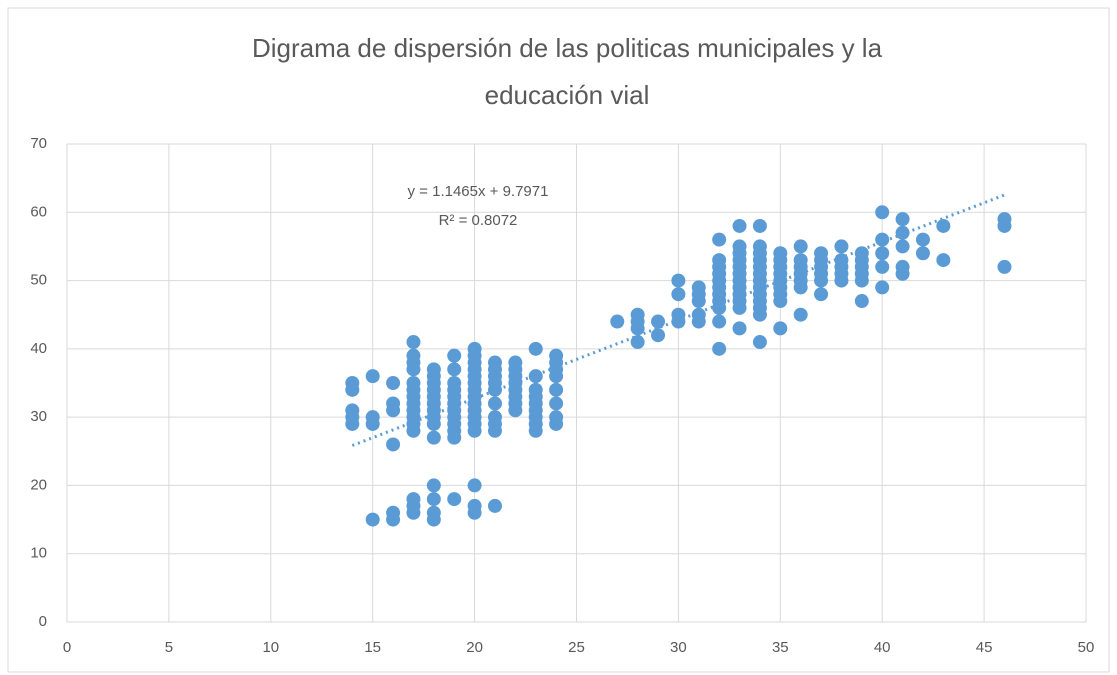  Describe the element at coordinates (1086, 647) in the screenshot. I see `x-tick-label: 50` at that location.